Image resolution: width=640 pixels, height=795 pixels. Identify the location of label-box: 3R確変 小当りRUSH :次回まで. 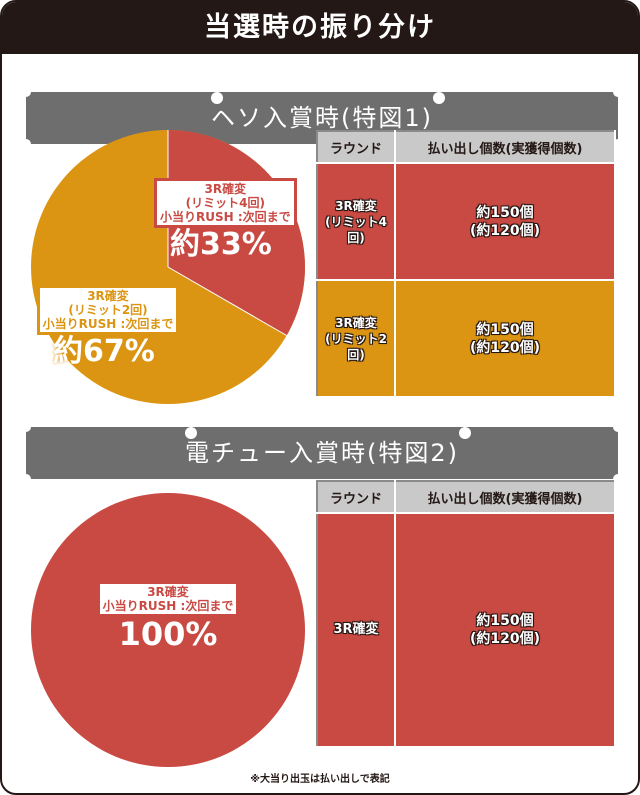
(168, 599).